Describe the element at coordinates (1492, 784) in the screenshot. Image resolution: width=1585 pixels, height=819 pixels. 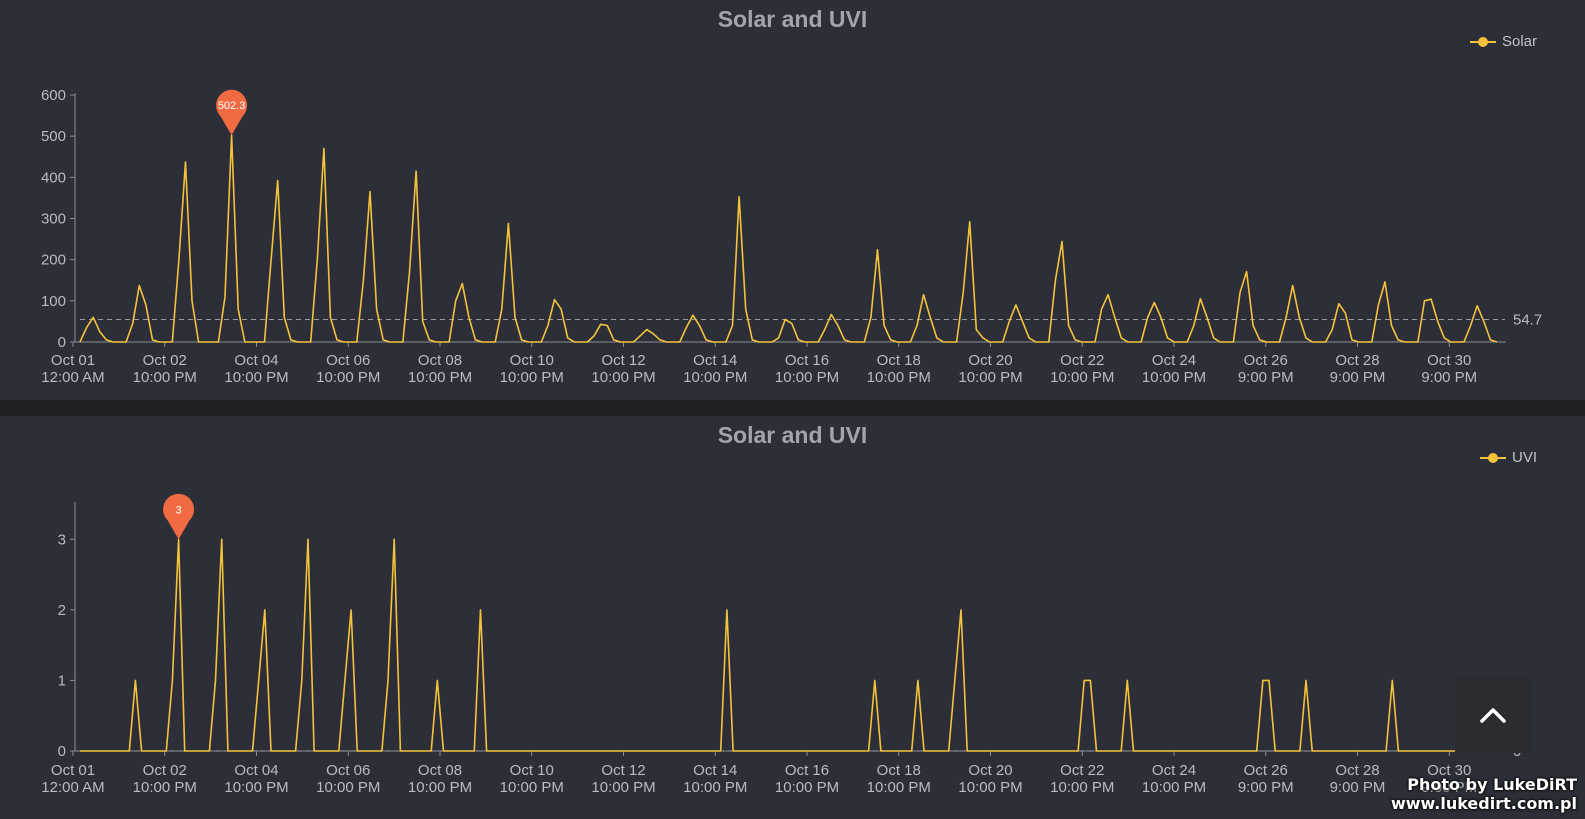
I see `watermark-line1: Photo by LukeDiRT` at that location.